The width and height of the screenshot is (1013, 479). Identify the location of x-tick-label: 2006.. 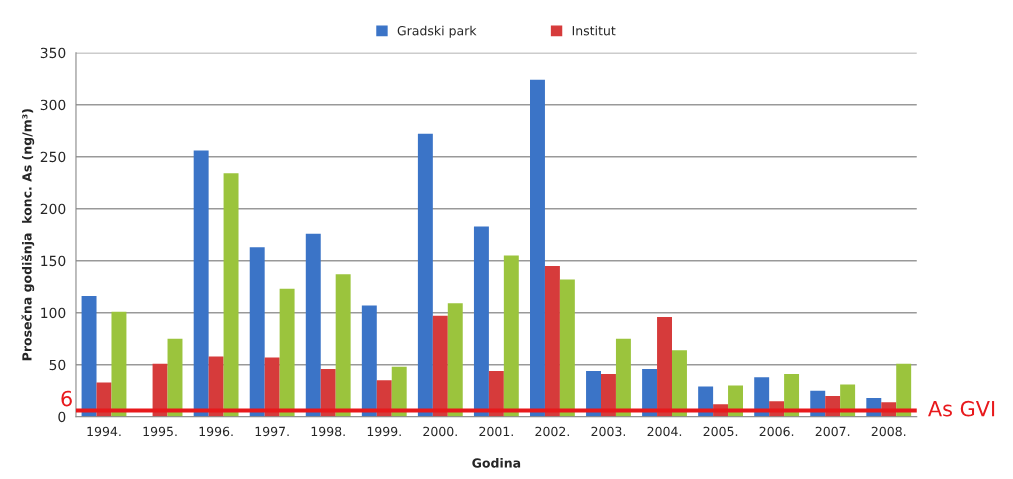
(776, 431).